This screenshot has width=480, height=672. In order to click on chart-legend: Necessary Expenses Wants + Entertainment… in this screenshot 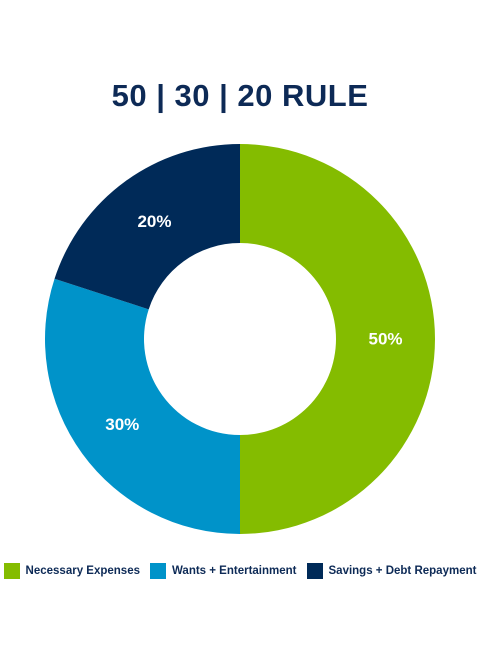, I will do `click(240, 571)`.